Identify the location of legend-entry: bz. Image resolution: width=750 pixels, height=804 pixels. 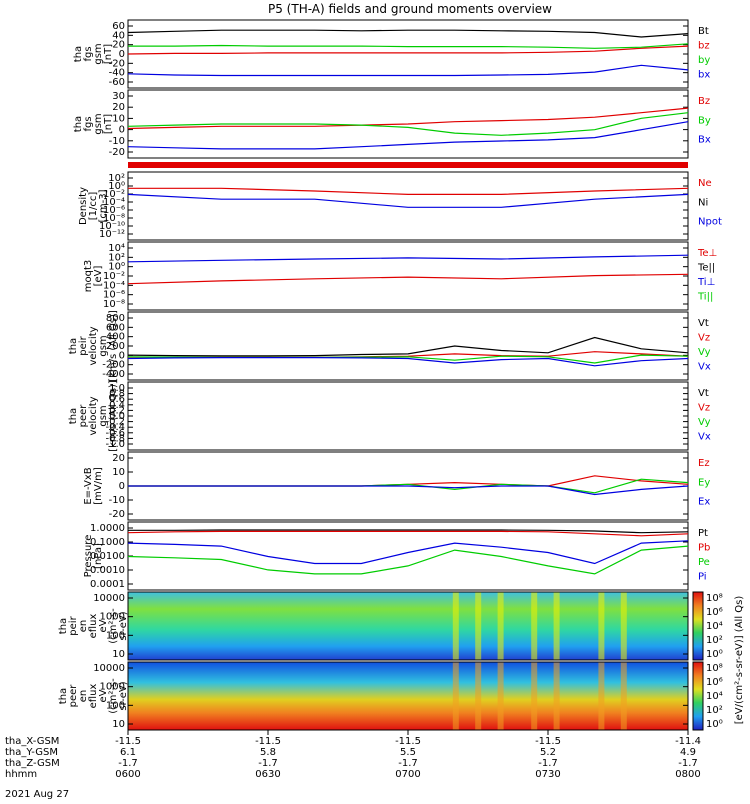
(704, 46).